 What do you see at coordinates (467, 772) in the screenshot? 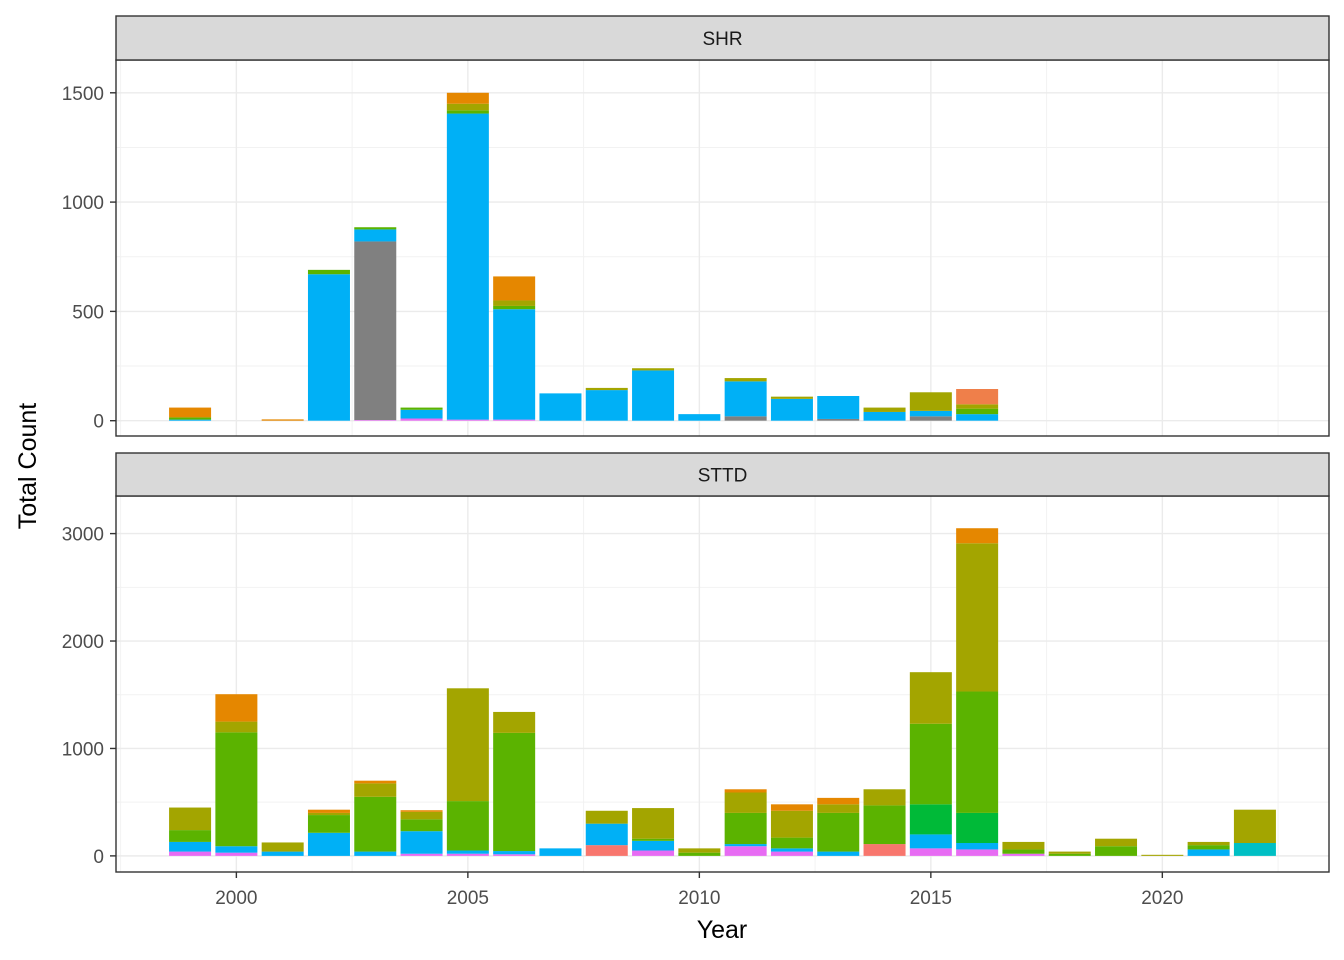
I see `bar-2005` at bounding box center [467, 772].